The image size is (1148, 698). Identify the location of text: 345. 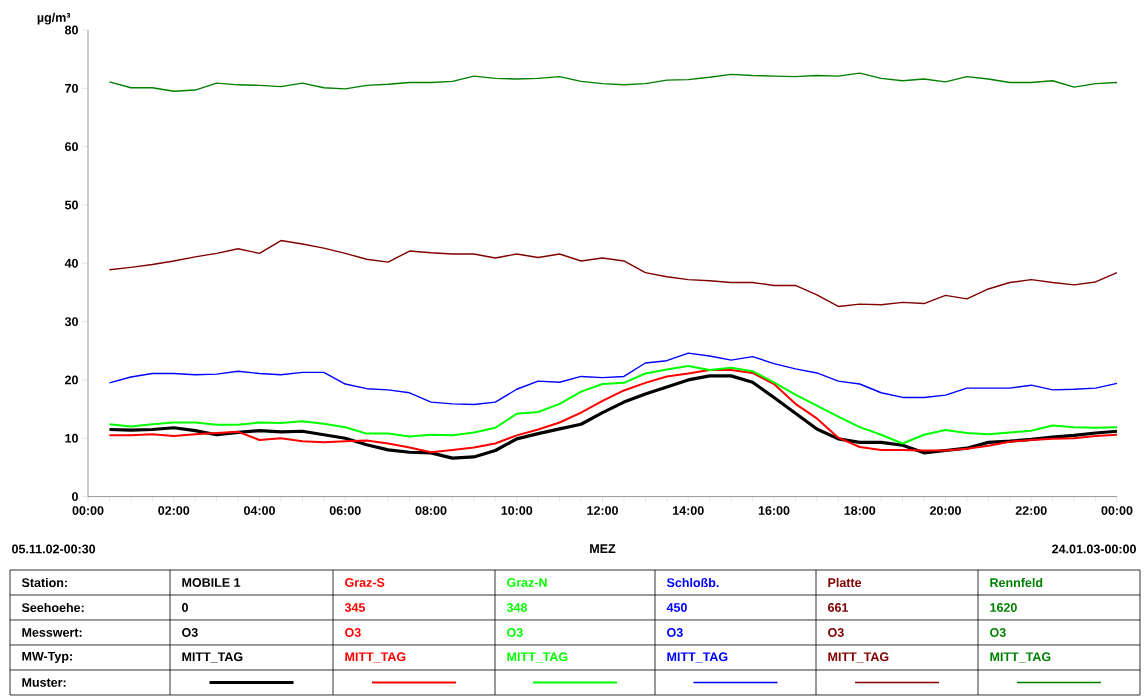
(355, 607).